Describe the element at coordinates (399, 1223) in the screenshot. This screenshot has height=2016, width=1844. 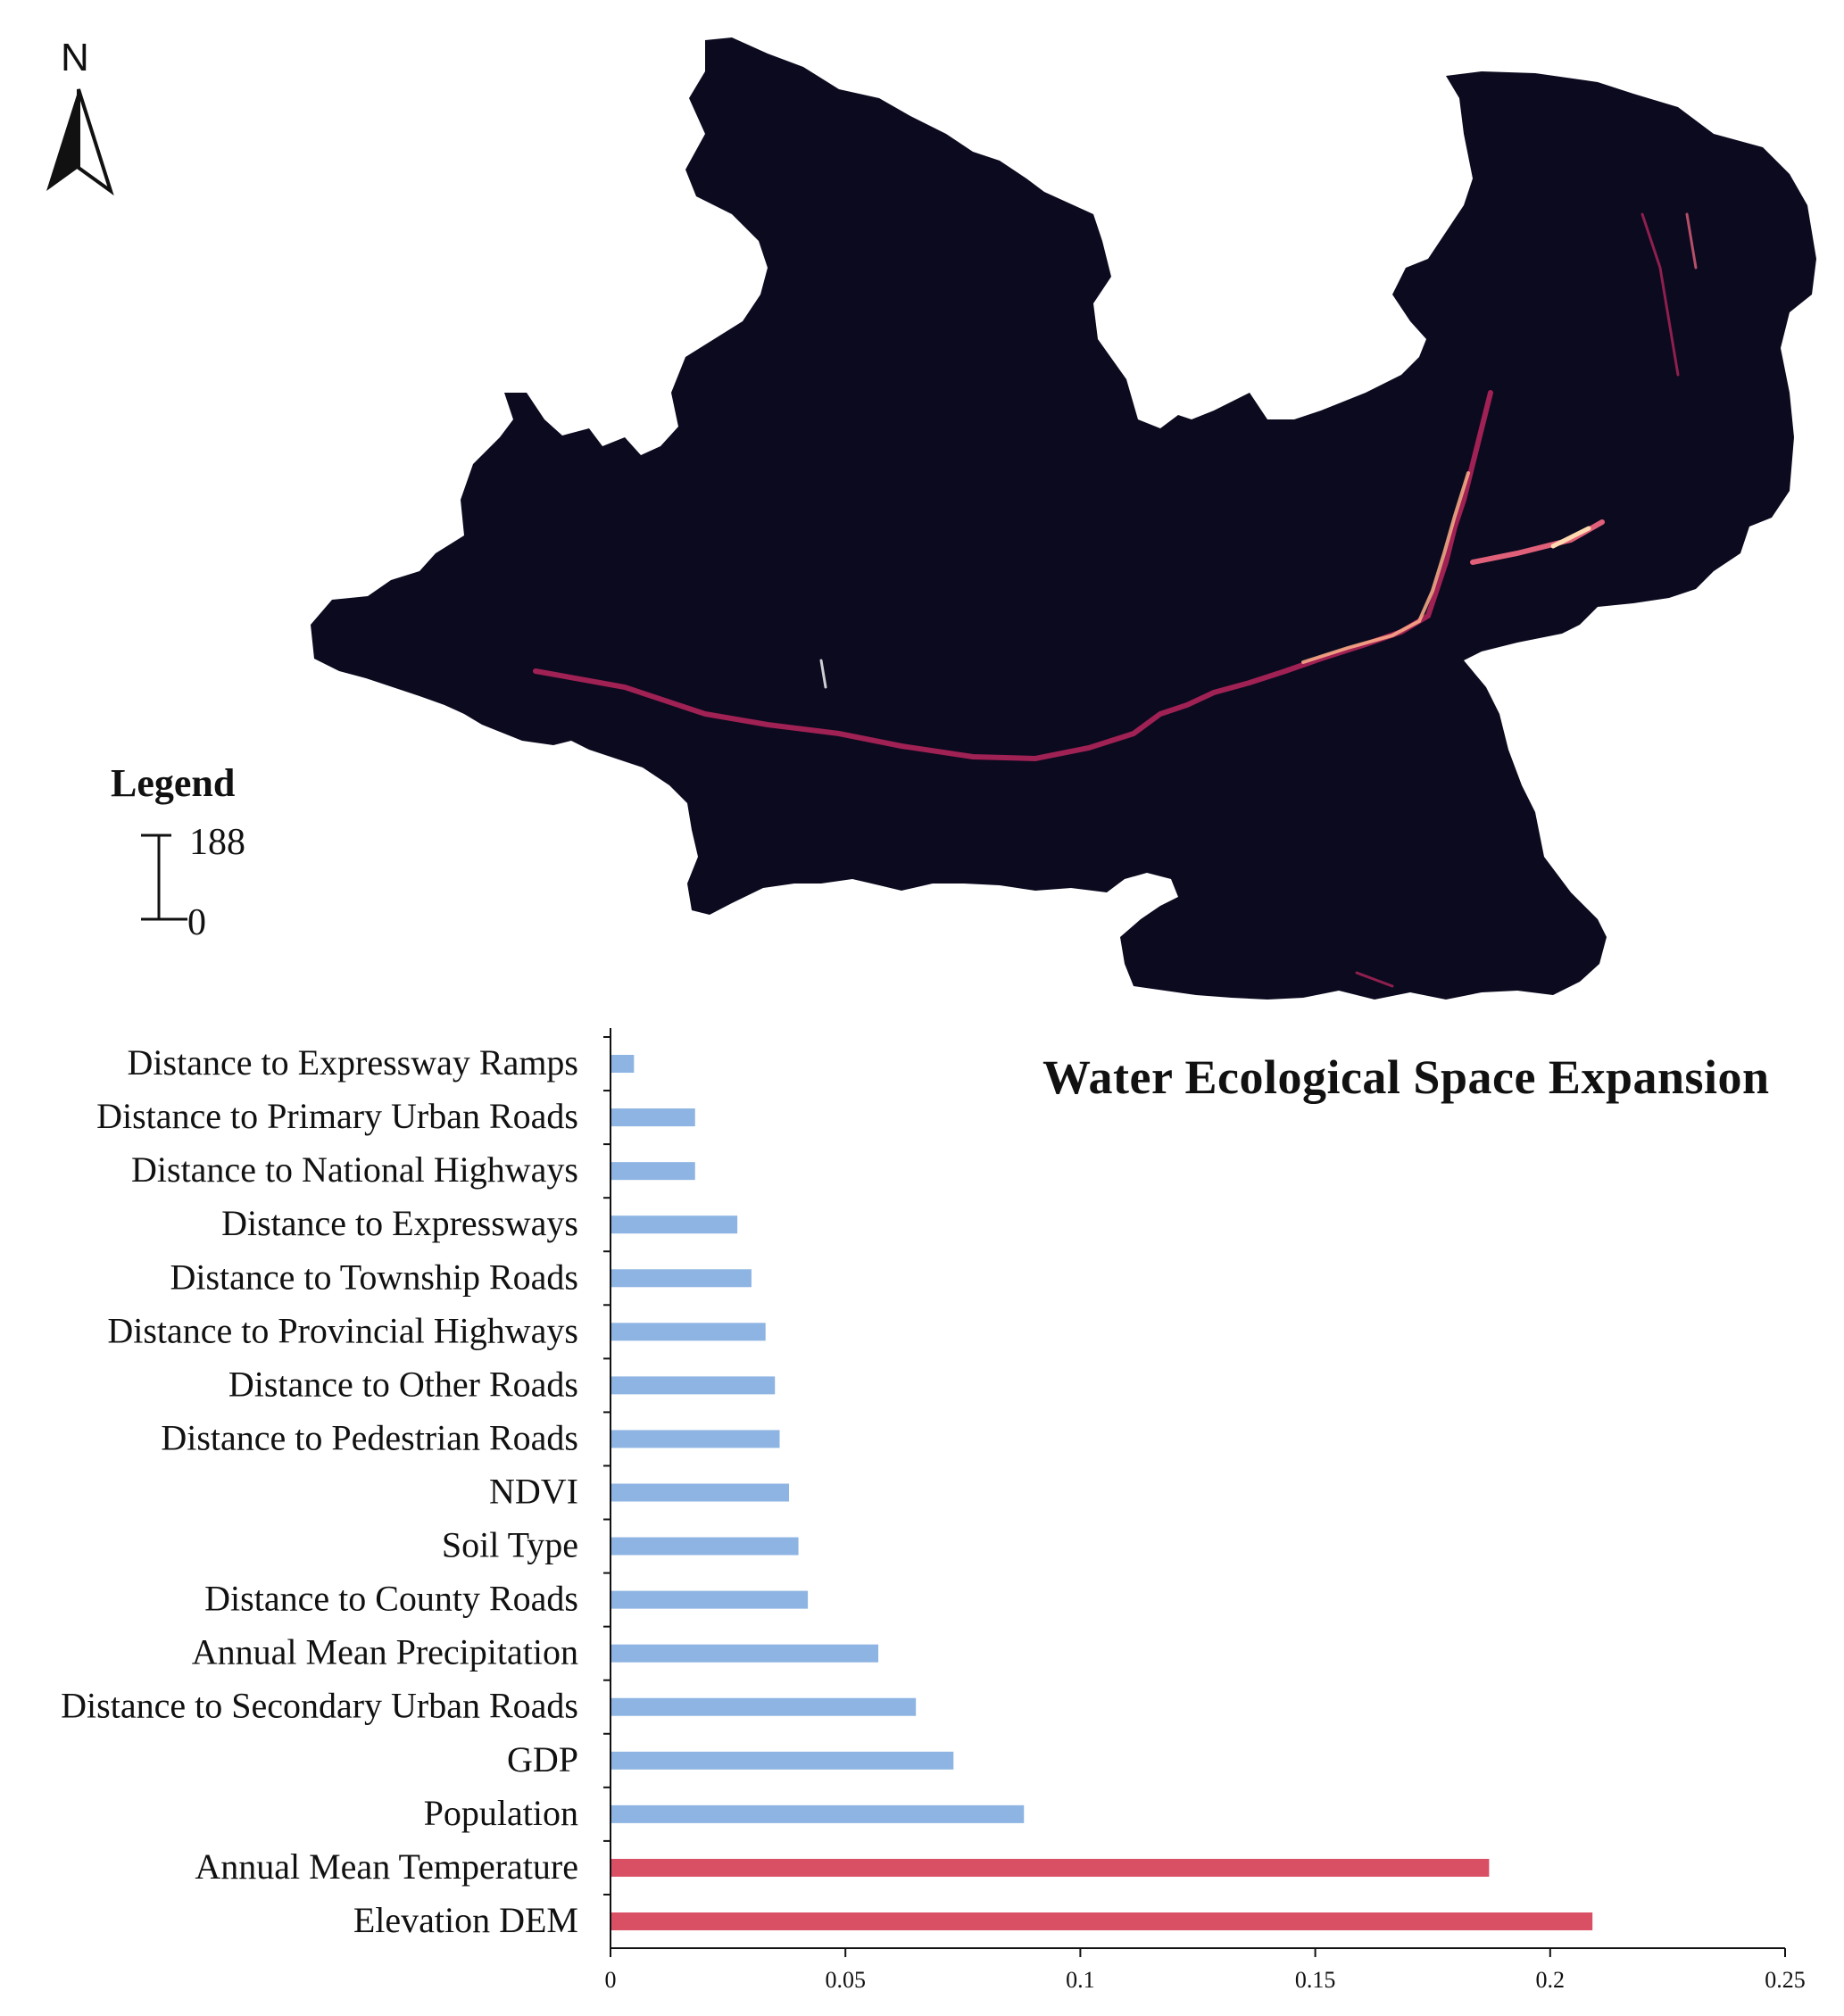
I see `category-label: Distance to Expressways` at that location.